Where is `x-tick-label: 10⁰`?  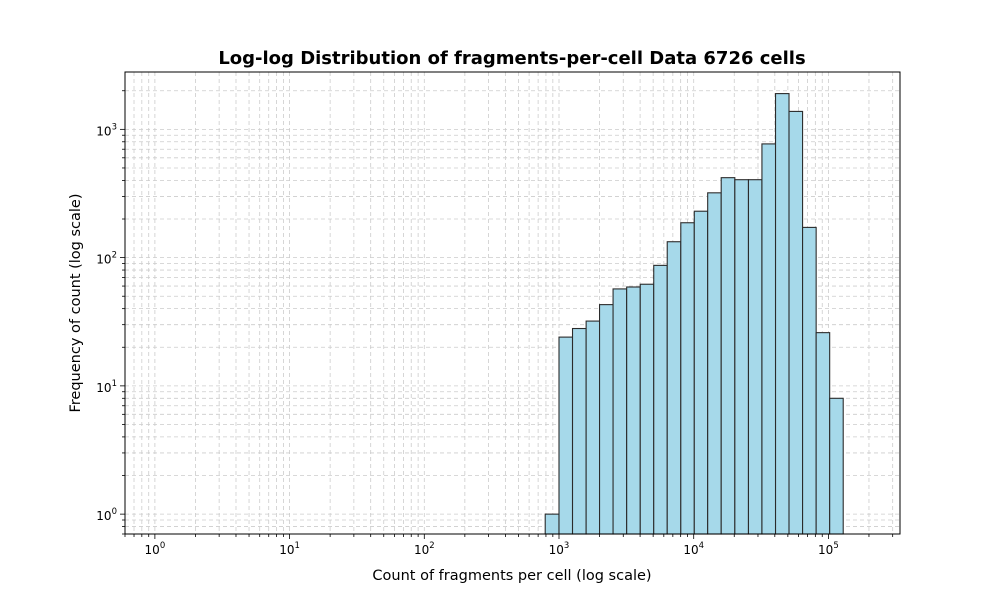 x-tick-label: 10⁰ is located at coordinates (155, 549).